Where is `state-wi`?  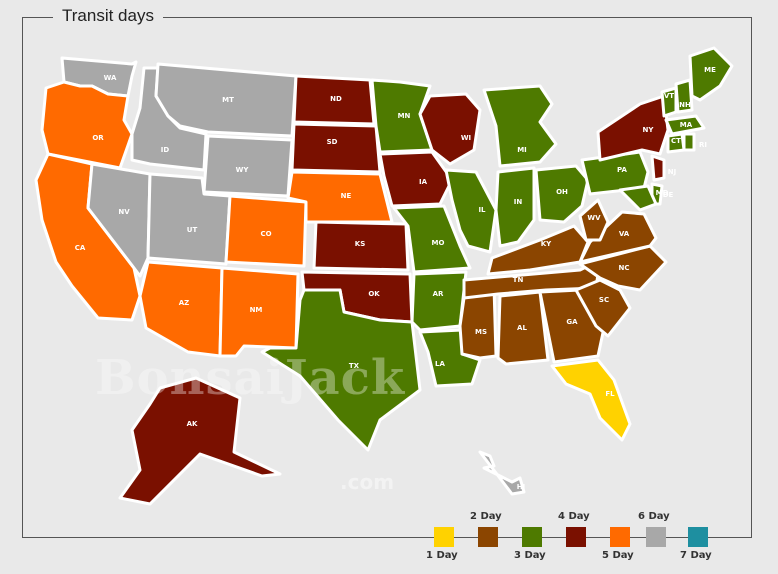
state-wi is located at coordinates (450, 129).